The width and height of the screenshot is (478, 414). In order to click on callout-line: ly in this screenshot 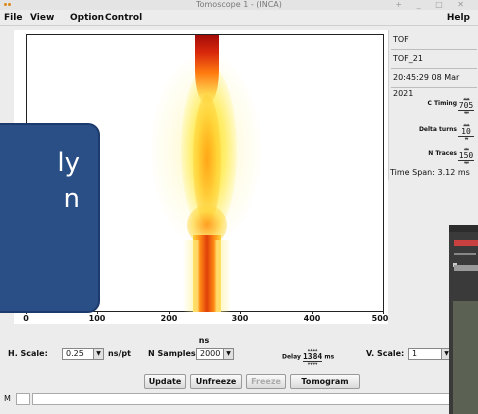, I will do `click(68, 163)`.